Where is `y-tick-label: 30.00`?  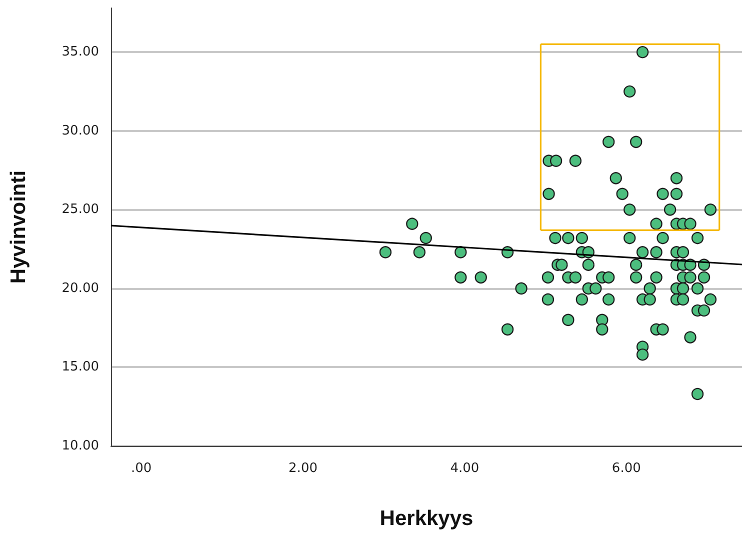
y-tick-label: 30.00 is located at coordinates (80, 130).